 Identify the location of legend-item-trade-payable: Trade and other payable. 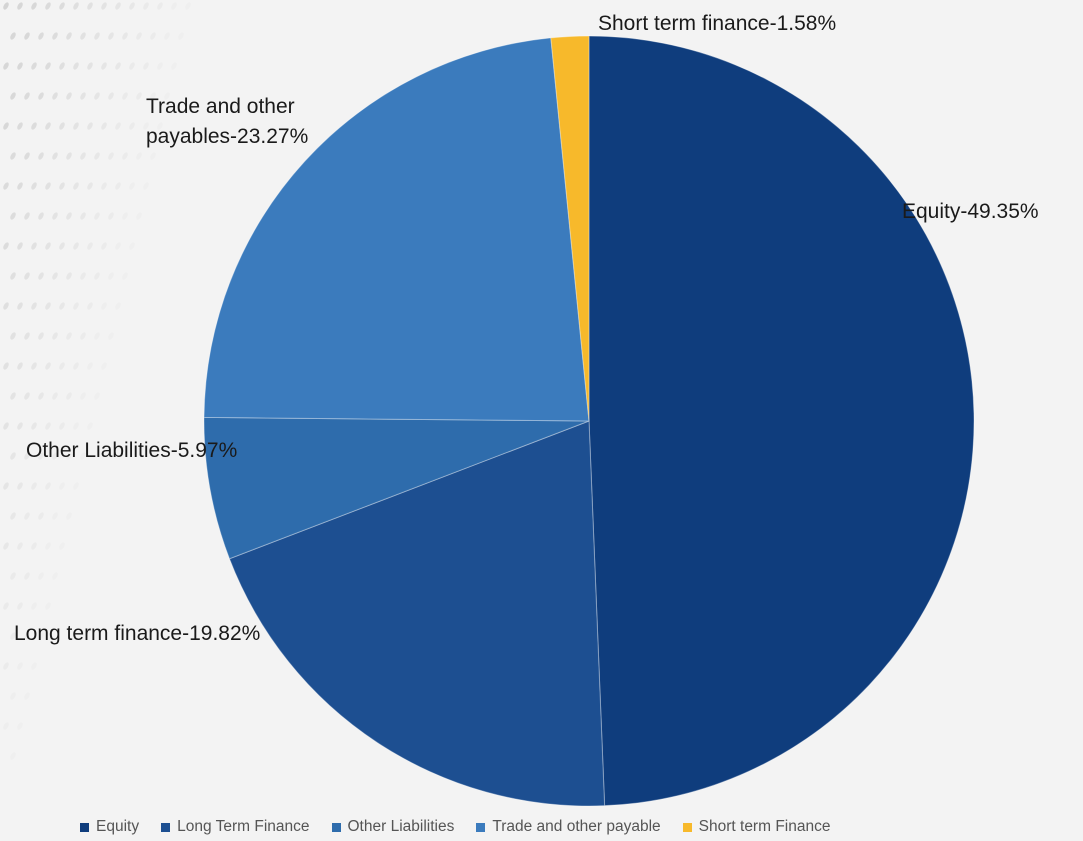
(568, 827).